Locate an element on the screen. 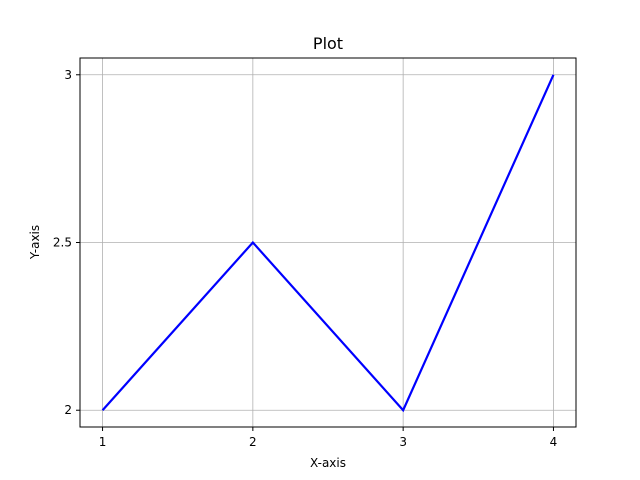  x-tick-label: 4 is located at coordinates (554, 442).